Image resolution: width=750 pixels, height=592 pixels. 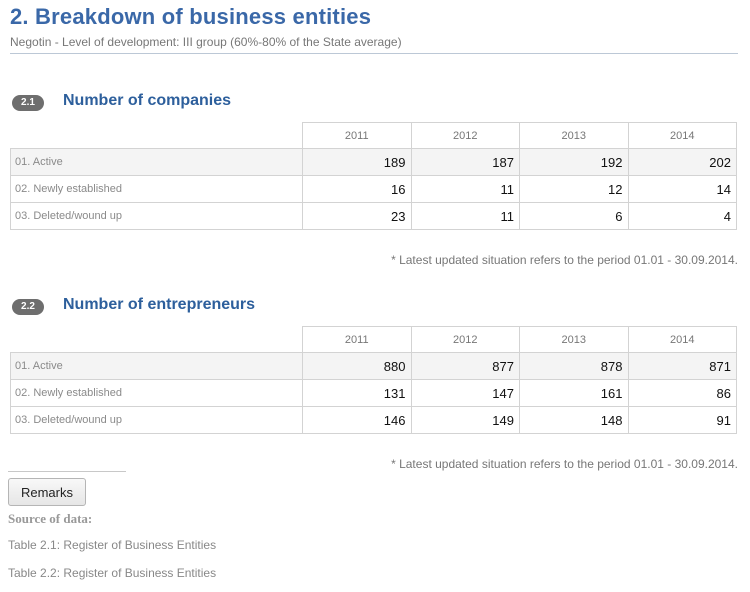 What do you see at coordinates (47, 492) in the screenshot?
I see `remarks-button: Remarks` at bounding box center [47, 492].